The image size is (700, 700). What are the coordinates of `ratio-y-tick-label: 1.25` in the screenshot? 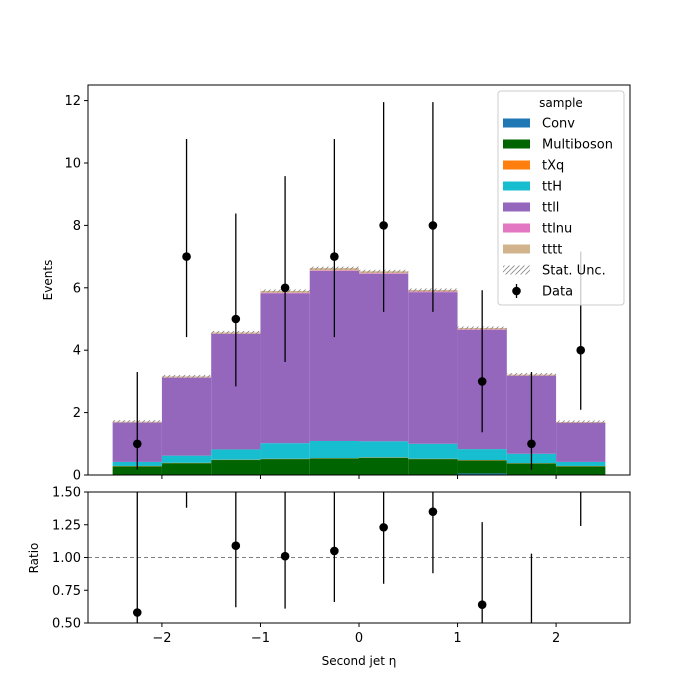 It's located at (66, 525).